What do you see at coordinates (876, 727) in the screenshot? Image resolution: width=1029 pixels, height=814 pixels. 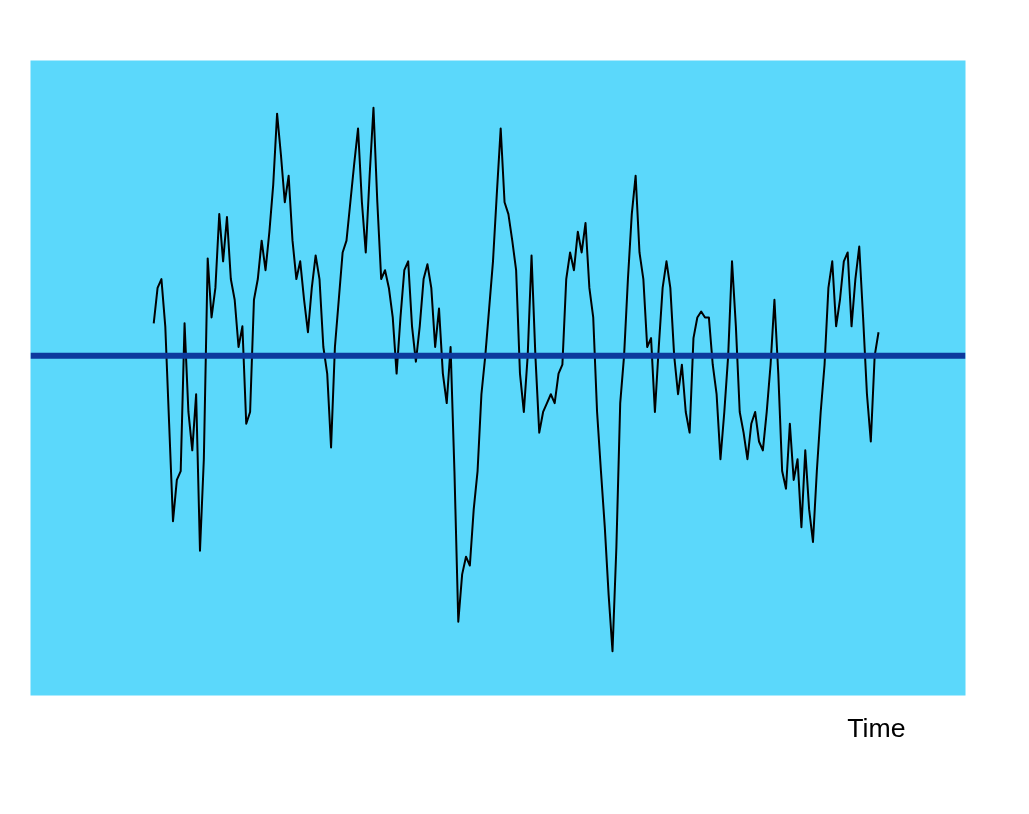 I see `x-axis-title: Time` at bounding box center [876, 727].